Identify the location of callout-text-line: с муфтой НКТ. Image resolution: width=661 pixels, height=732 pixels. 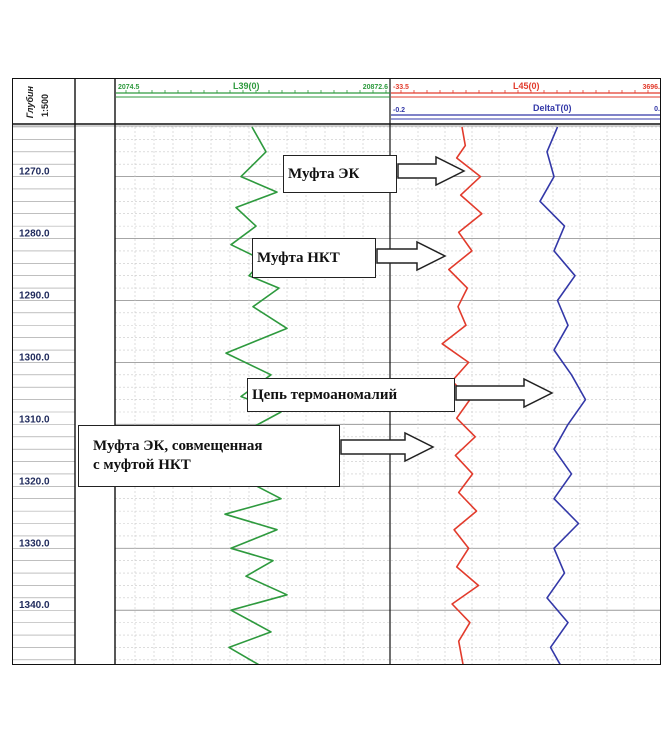
(142, 465).